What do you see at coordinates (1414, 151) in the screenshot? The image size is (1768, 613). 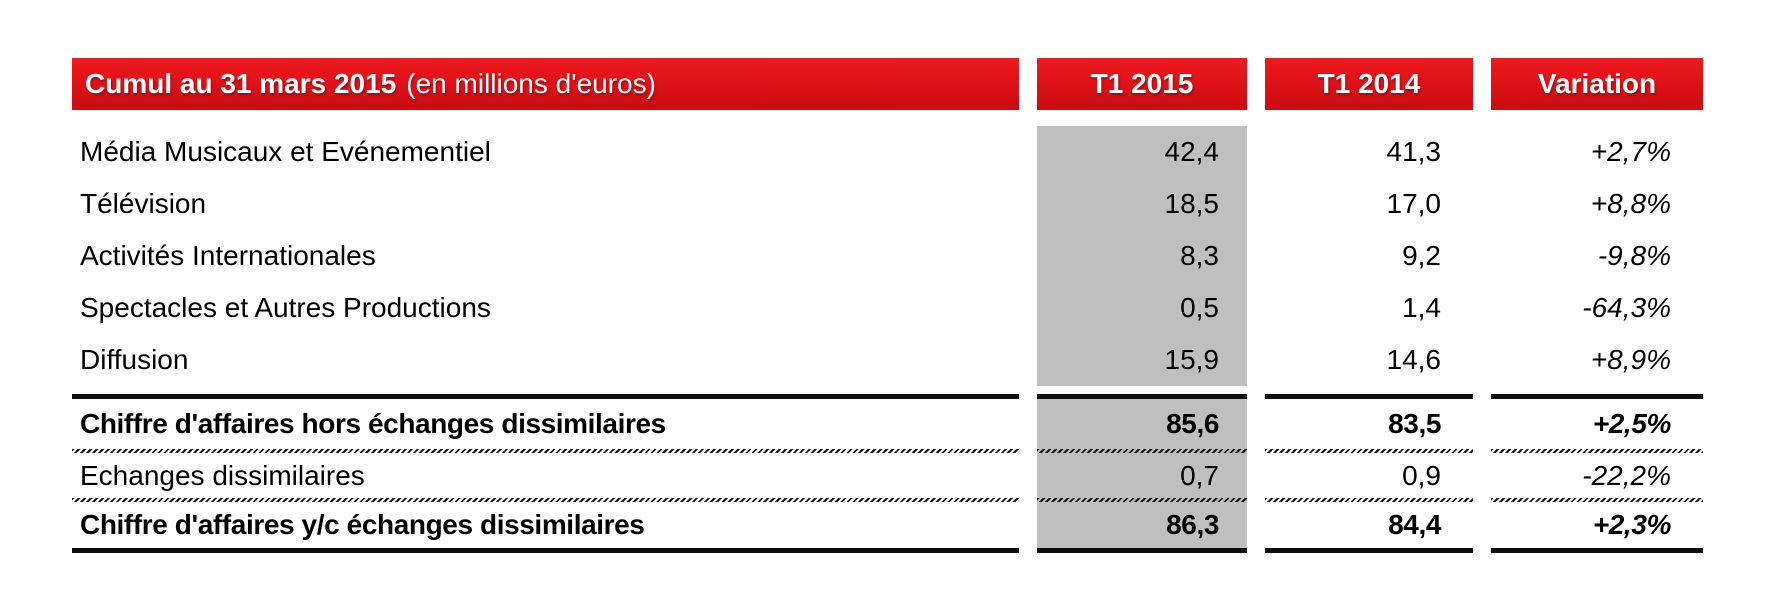 I see `value-t1-2014: 41,3` at bounding box center [1414, 151].